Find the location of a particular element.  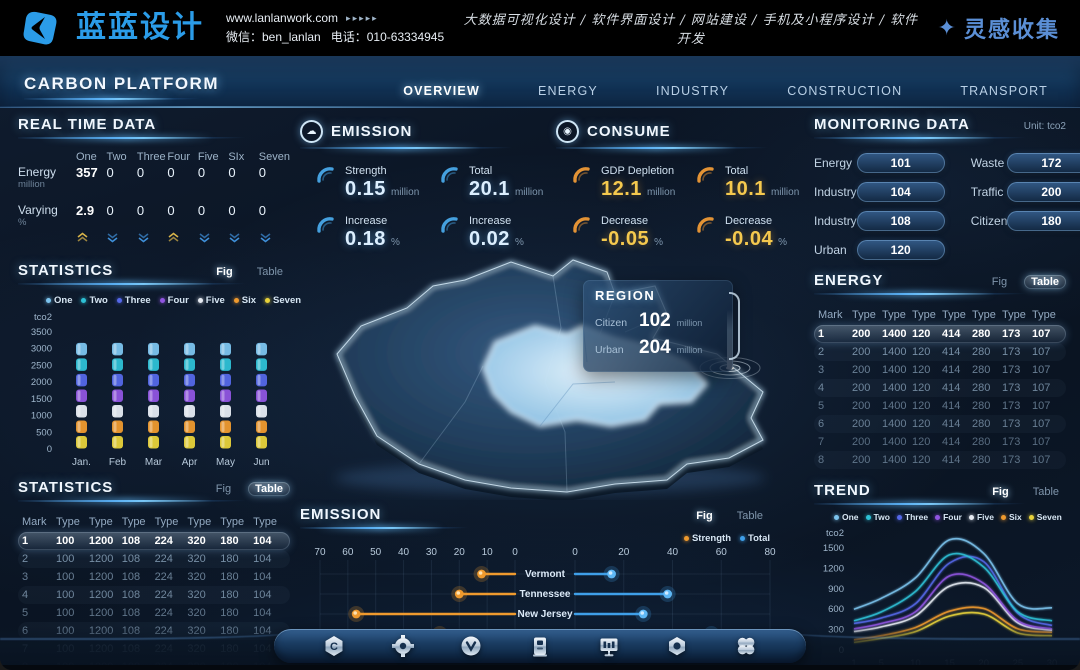

table-row: 8 200 1400 120 414 280 173 107 is located at coordinates (940, 460).